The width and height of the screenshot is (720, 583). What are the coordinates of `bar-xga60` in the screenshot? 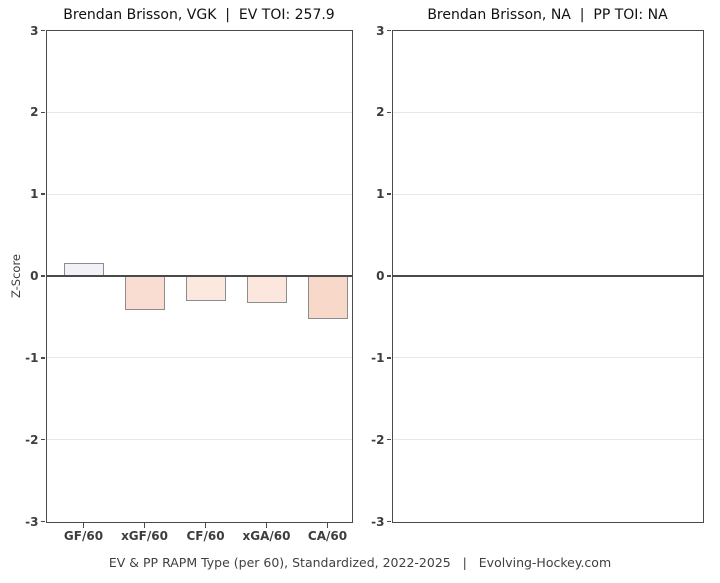 It's located at (266, 289).